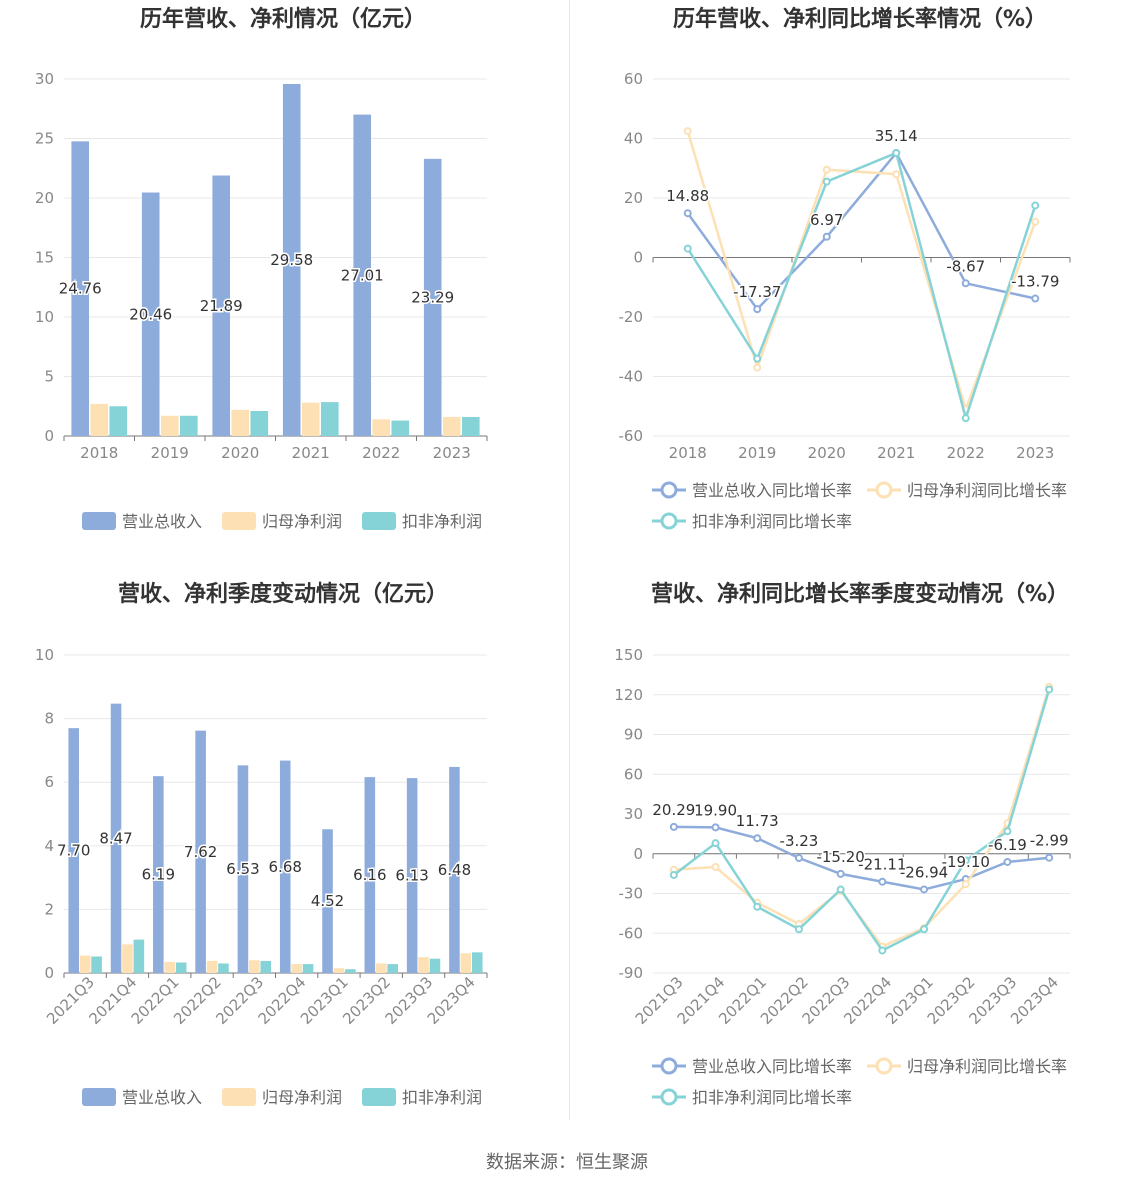  What do you see at coordinates (896, 136) in the screenshot?
I see `data-label: 35.14` at bounding box center [896, 136].